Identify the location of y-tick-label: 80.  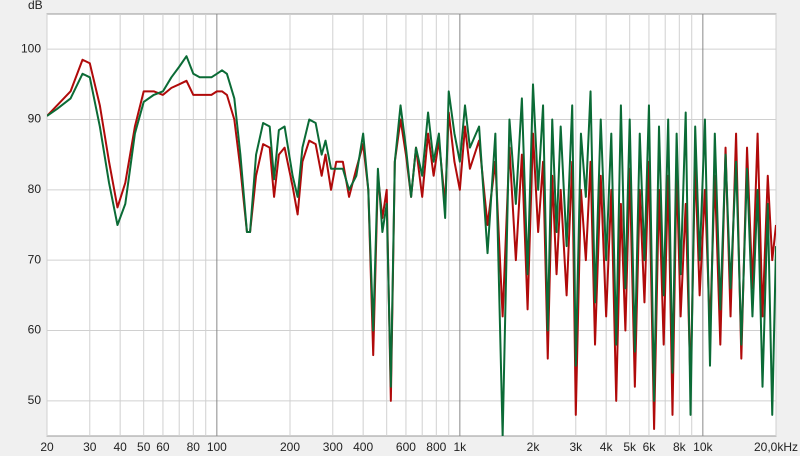
(35, 189).